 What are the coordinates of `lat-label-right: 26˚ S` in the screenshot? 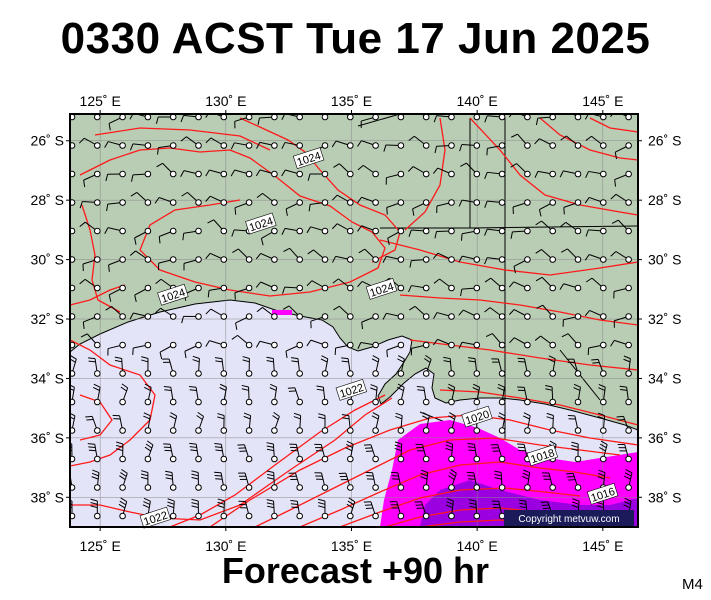 It's located at (664, 141).